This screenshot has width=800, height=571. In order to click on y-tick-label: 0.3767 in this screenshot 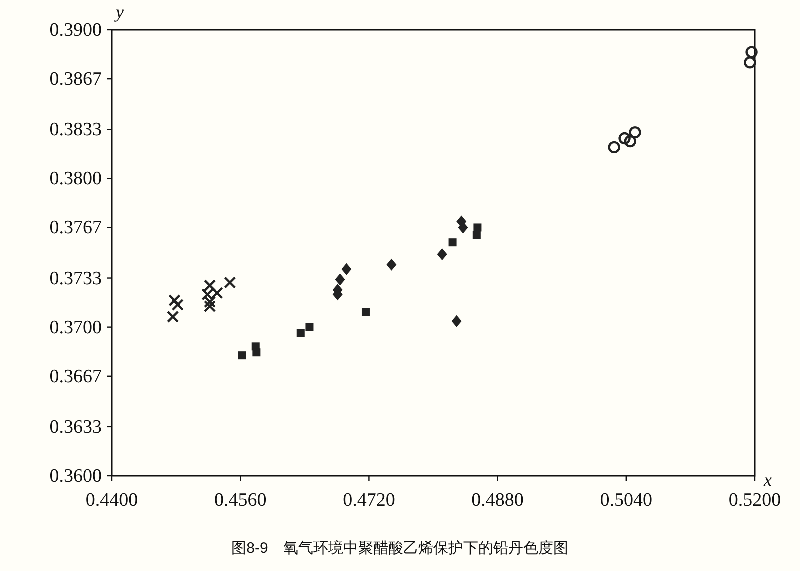, I will do `click(76, 228)`.